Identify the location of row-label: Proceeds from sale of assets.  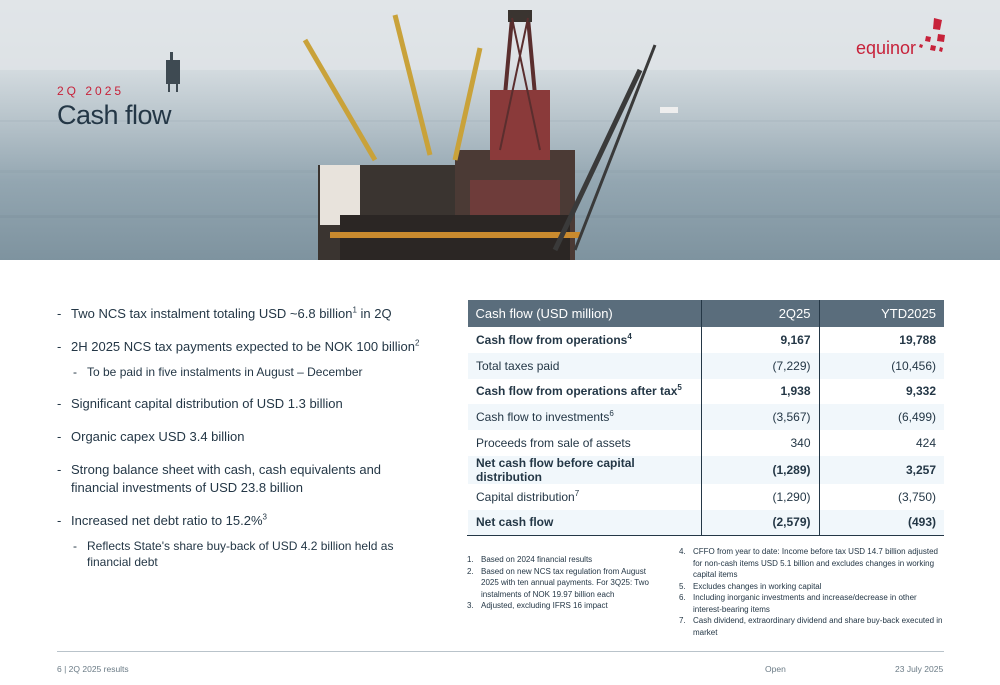
(584, 443).